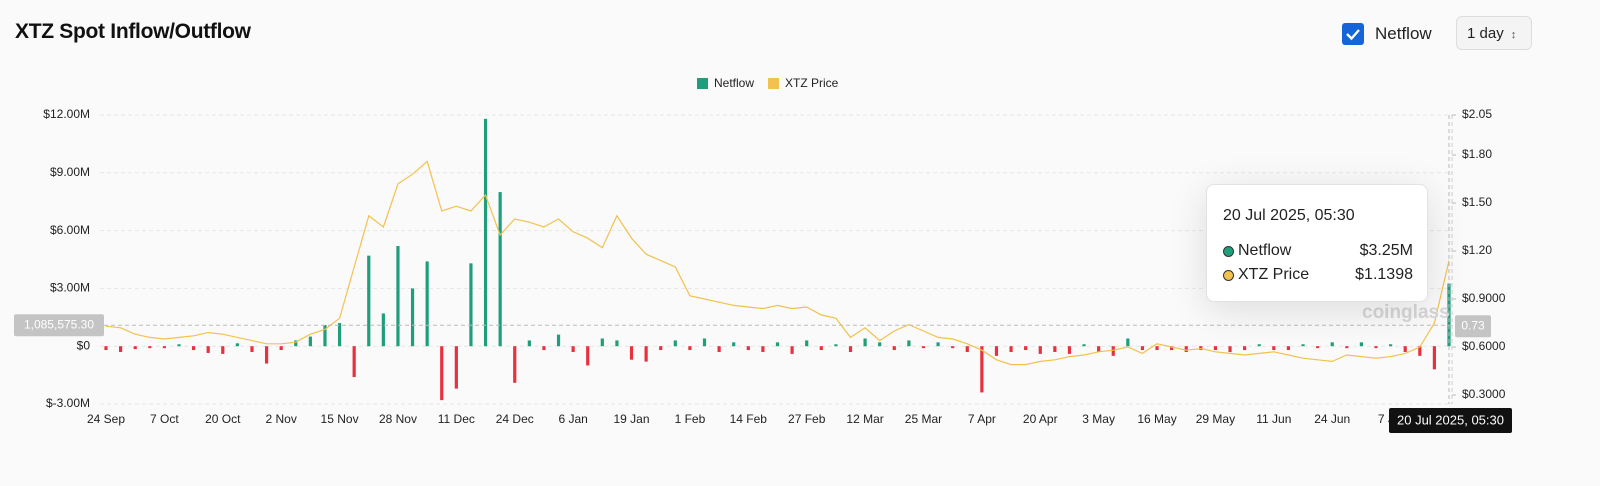  I want to click on legend-label: Netflow, so click(734, 83).